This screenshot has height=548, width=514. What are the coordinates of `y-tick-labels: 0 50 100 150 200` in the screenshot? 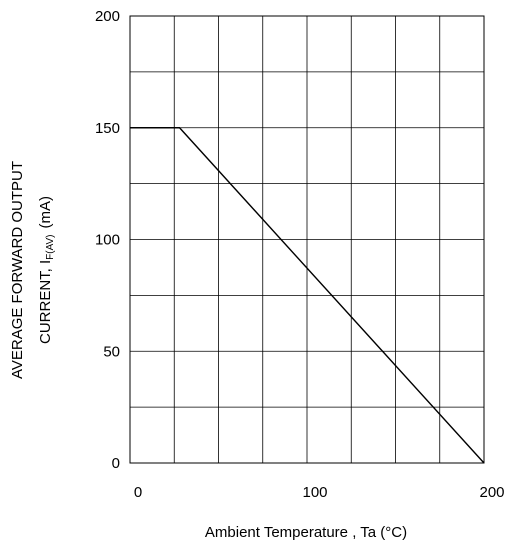 It's located at (107, 240).